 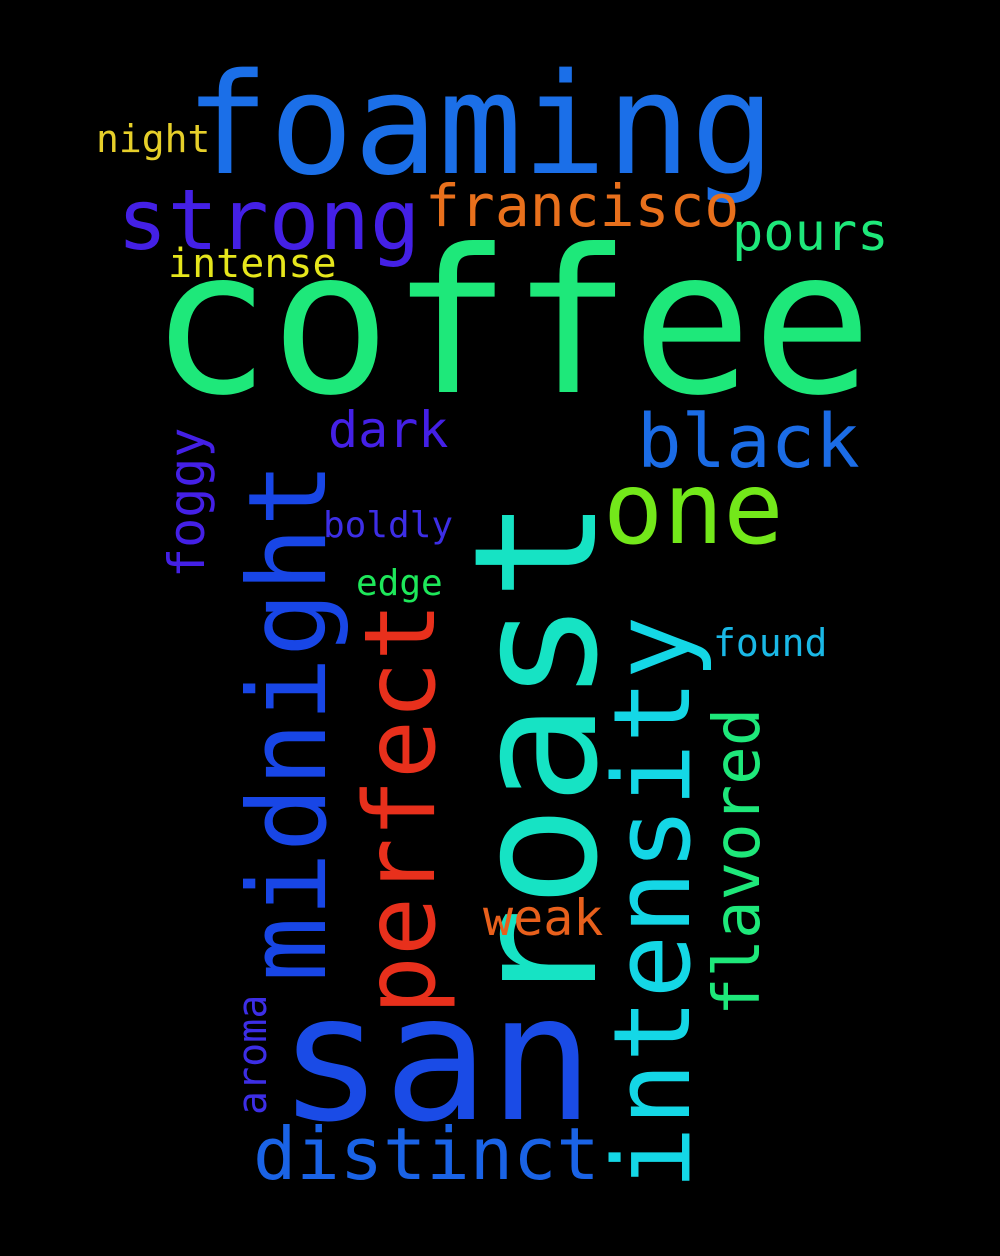 What do you see at coordinates (252, 264) in the screenshot?
I see `word-intense: intense` at bounding box center [252, 264].